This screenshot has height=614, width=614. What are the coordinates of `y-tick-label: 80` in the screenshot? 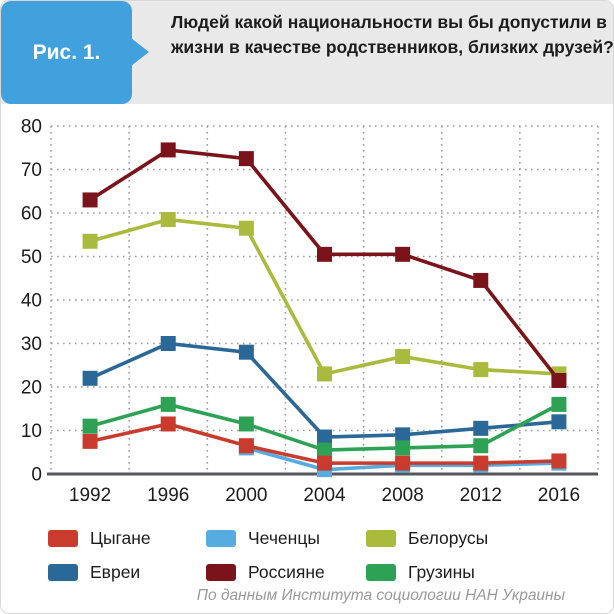 It's located at (31, 127).